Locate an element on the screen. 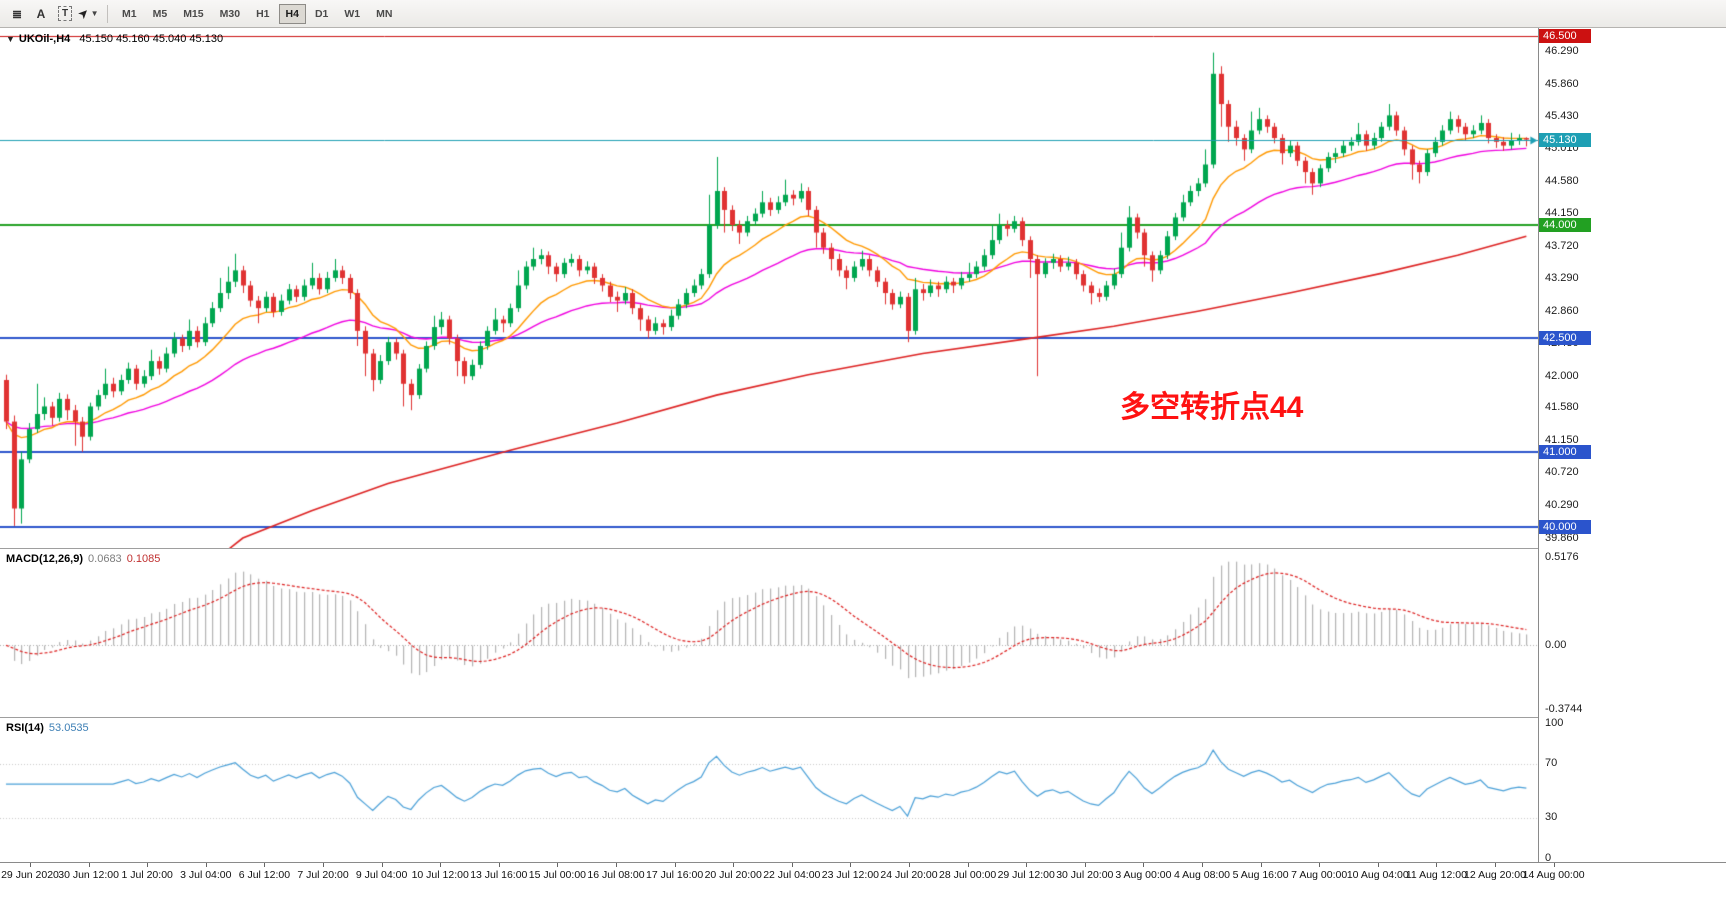 The height and width of the screenshot is (898, 1726). macd-label: MACD(12,26,9) 0.0683 0.1085 is located at coordinates (83, 559).